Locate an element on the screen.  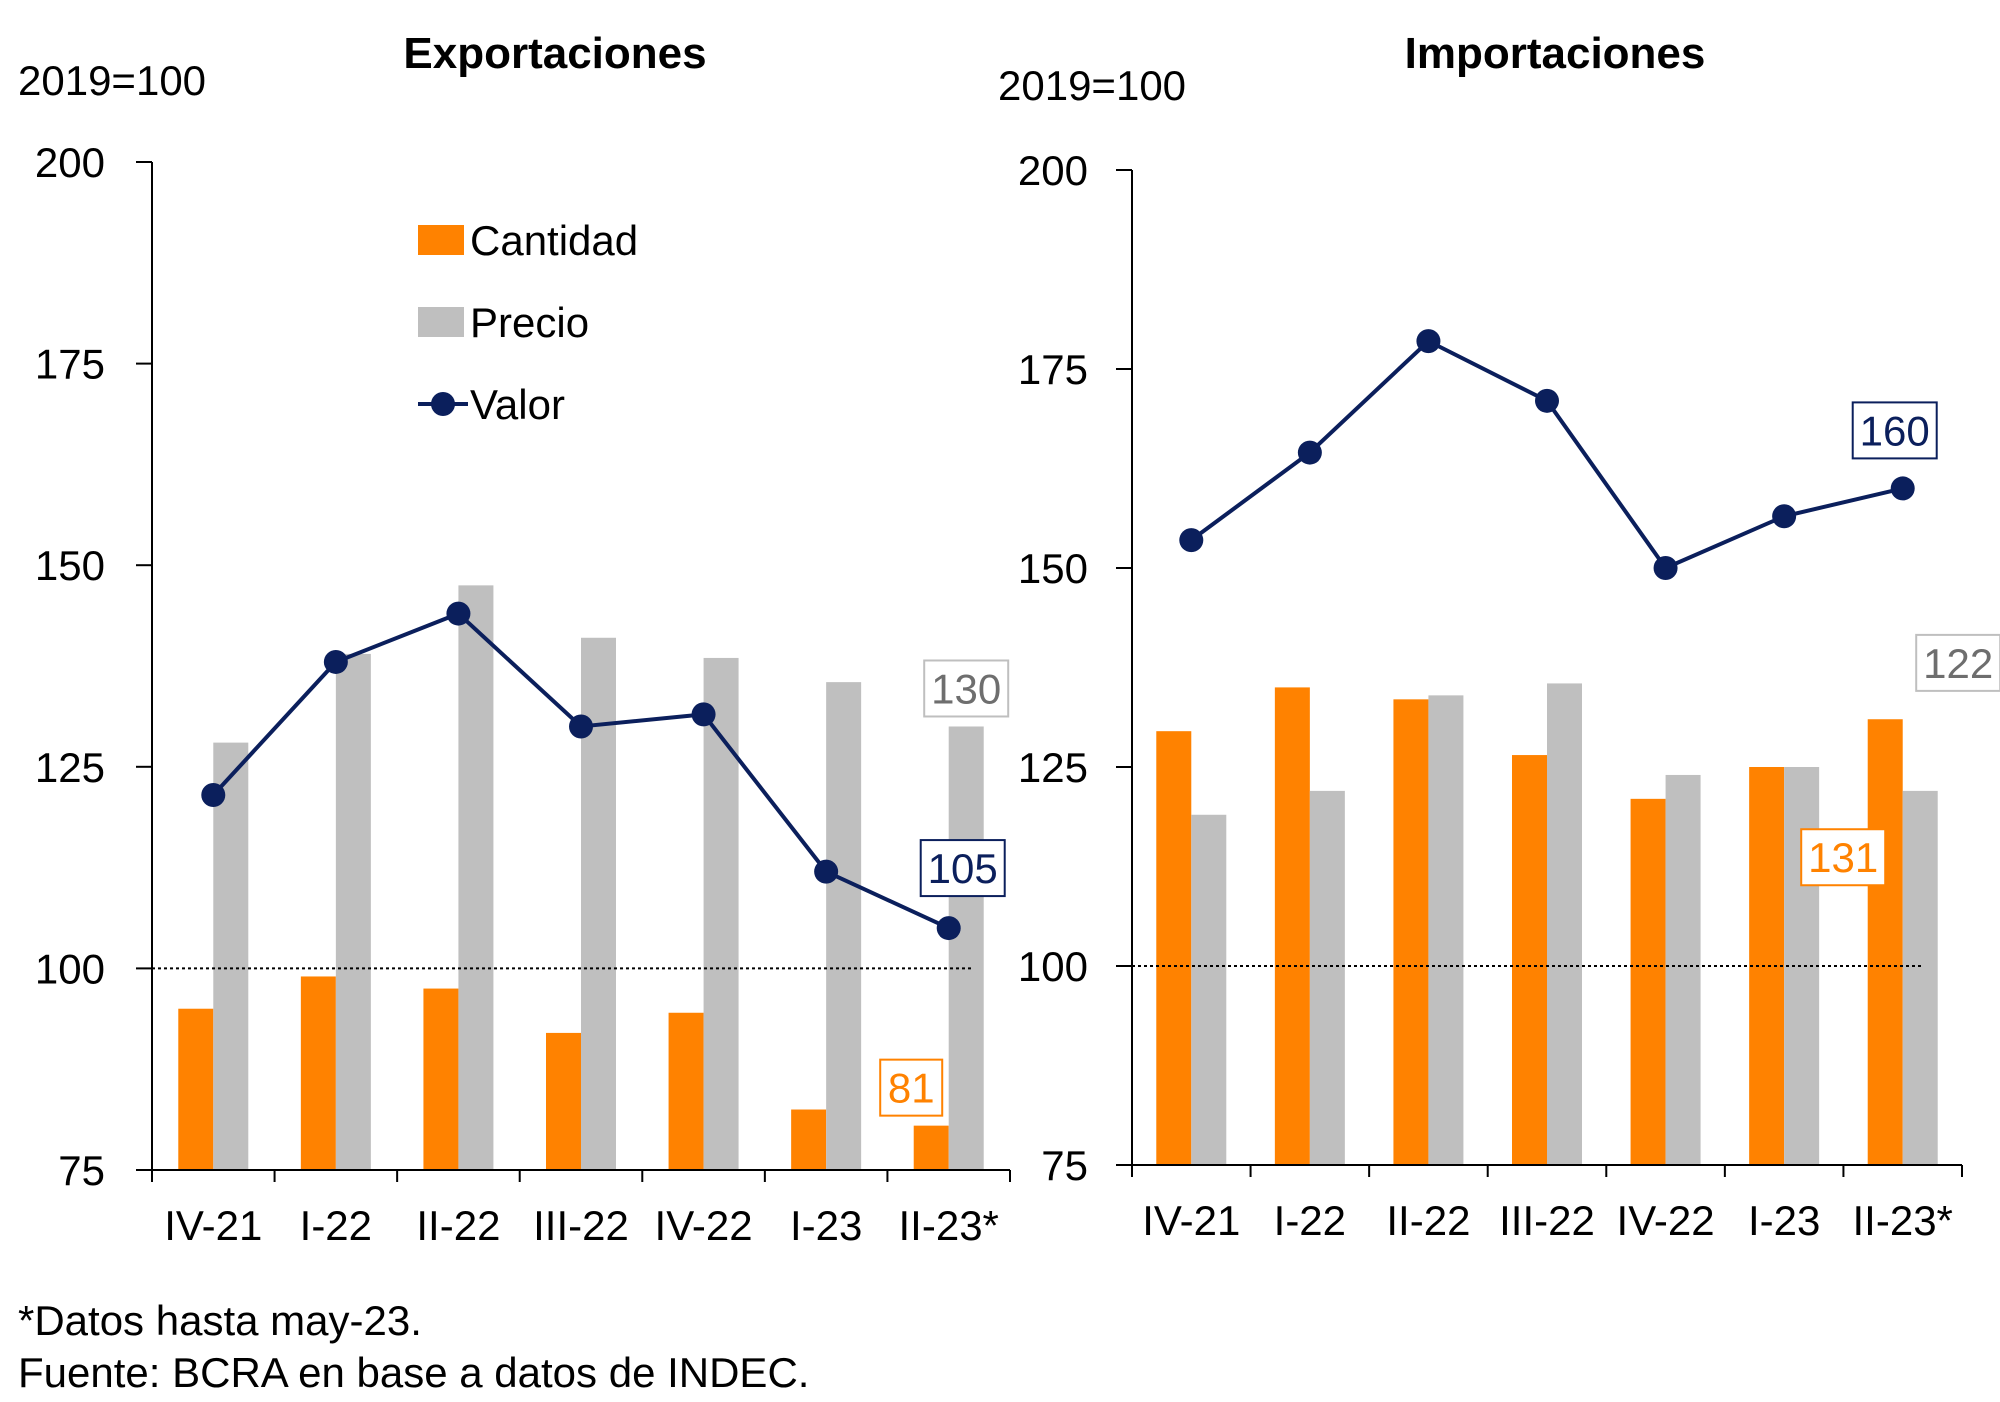
chart2-y-tick-label-75: 75 is located at coordinates (1064, 1165).